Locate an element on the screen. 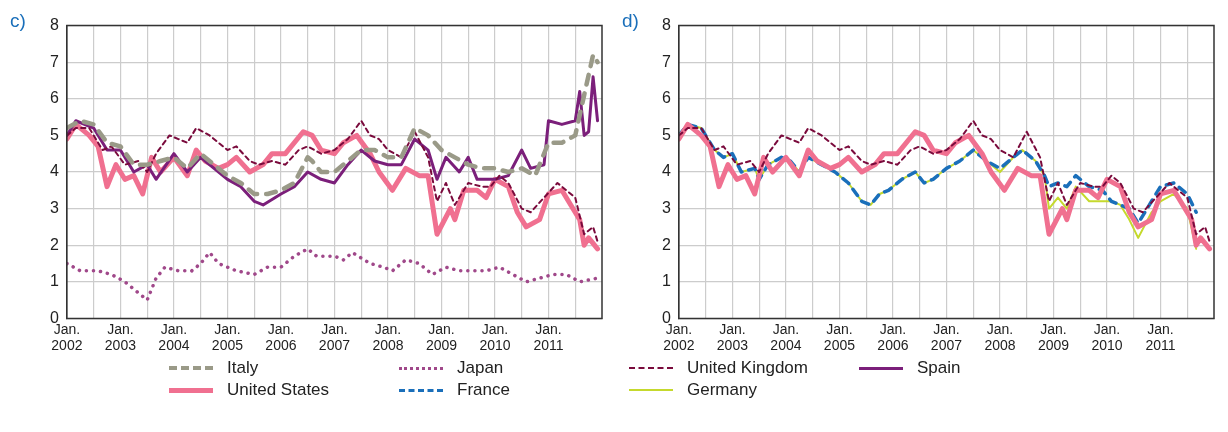 The height and width of the screenshot is (432, 1228). legend-label: United Kingdom is located at coordinates (747, 368).